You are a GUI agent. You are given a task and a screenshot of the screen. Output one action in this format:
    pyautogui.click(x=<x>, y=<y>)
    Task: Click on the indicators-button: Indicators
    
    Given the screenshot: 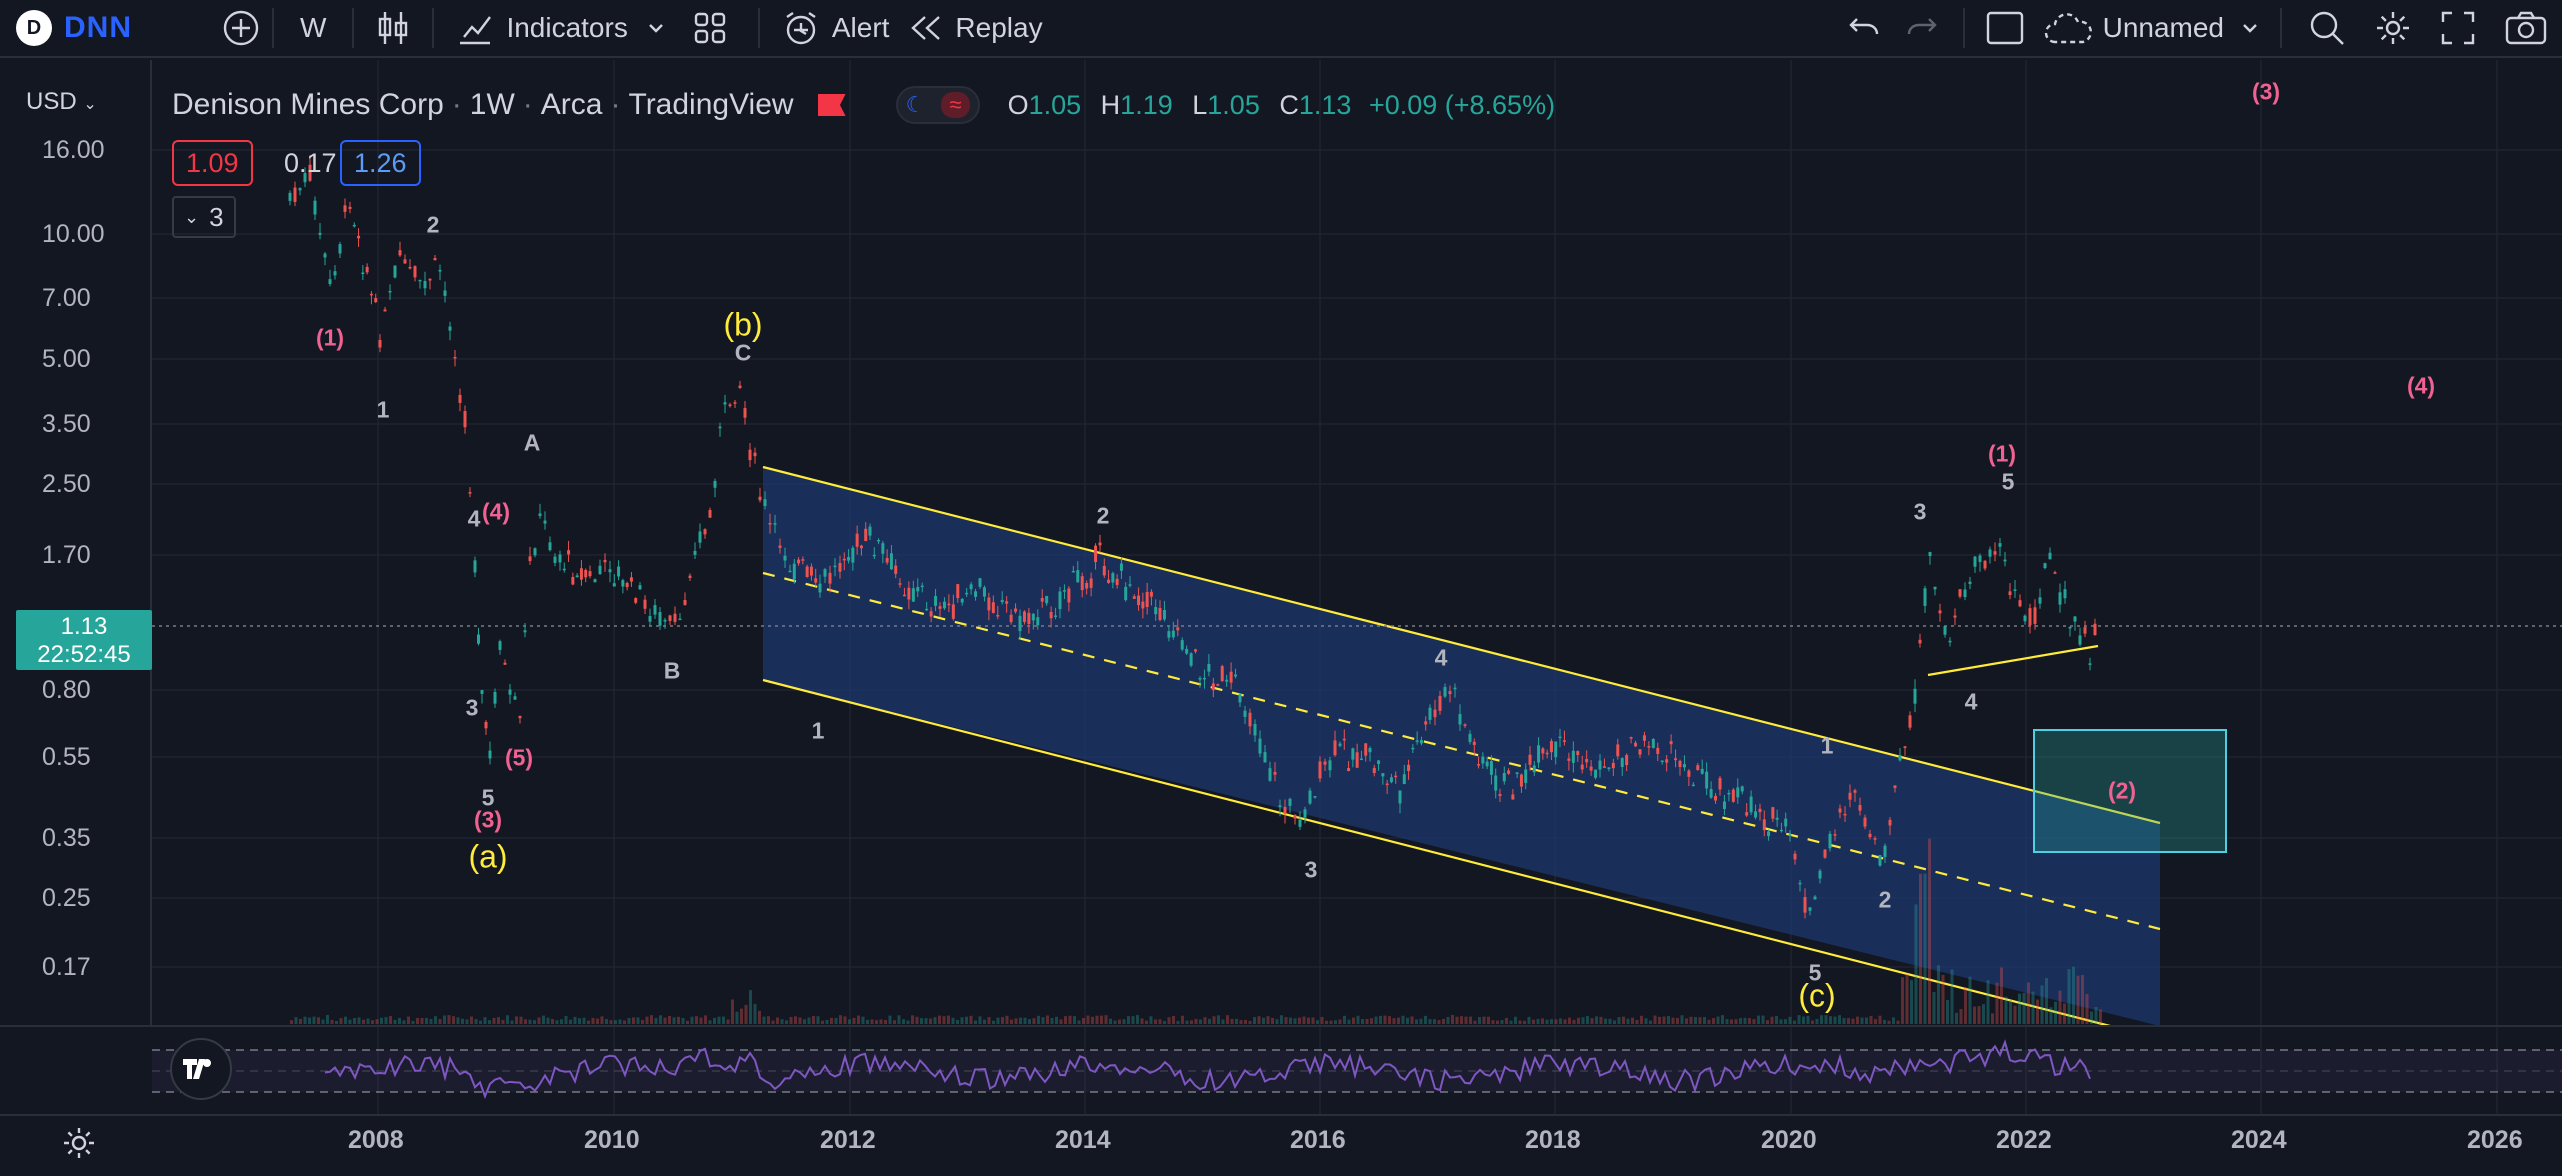 What is the action you would take?
    pyautogui.click(x=559, y=28)
    